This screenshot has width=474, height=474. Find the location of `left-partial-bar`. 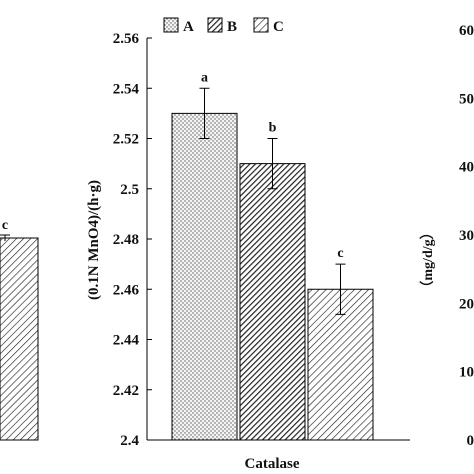

left-partial-bar is located at coordinates (19, 339).